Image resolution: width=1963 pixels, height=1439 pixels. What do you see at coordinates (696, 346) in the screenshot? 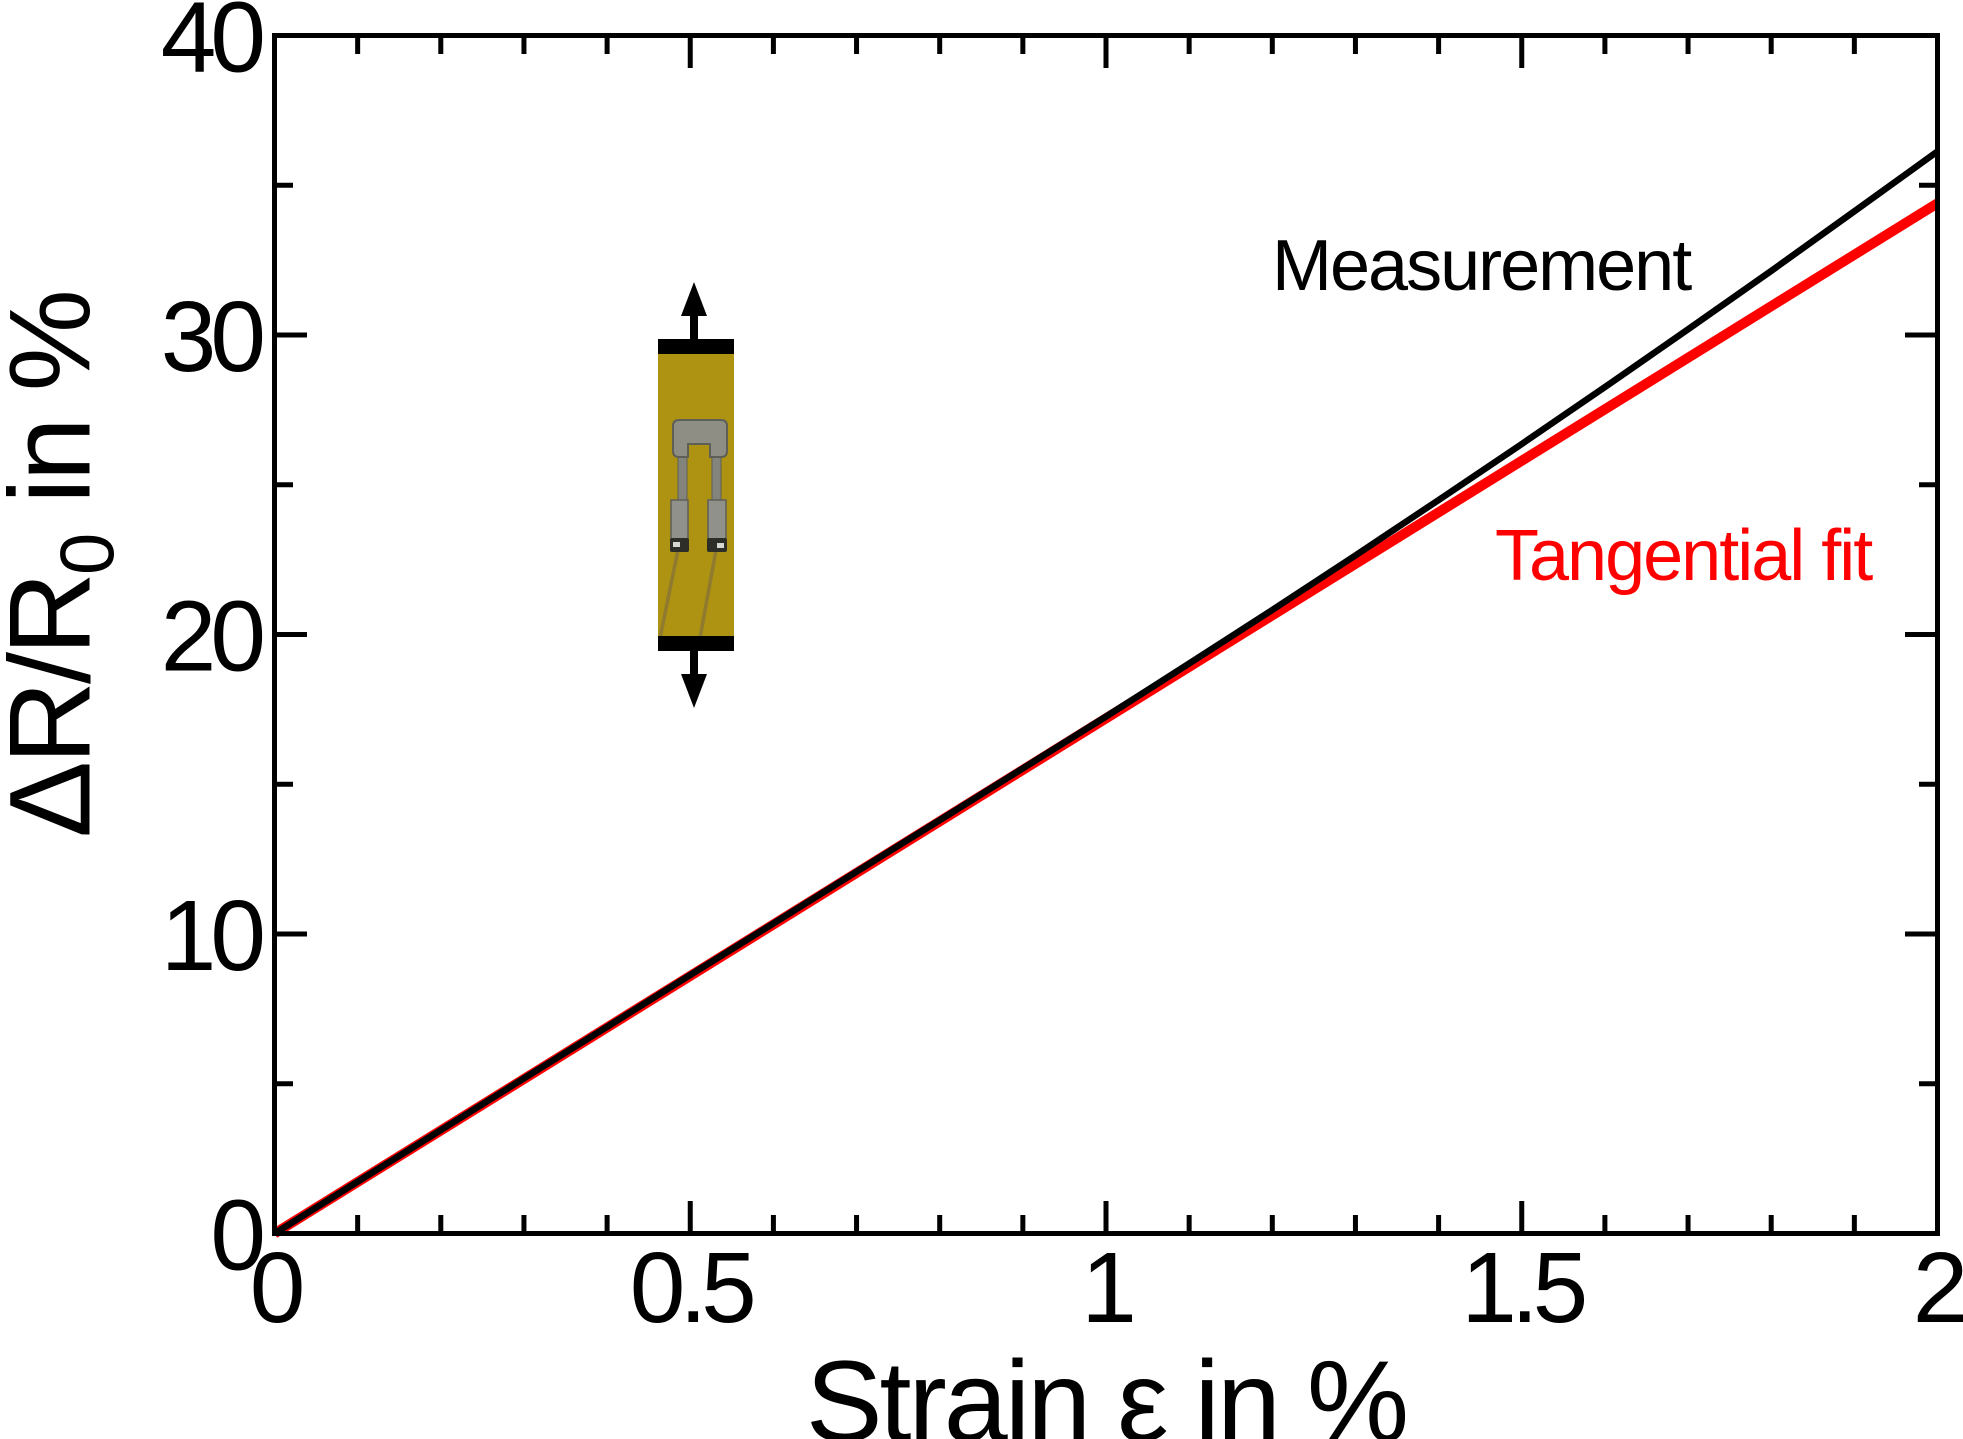
I see `gauge-clamp-top` at bounding box center [696, 346].